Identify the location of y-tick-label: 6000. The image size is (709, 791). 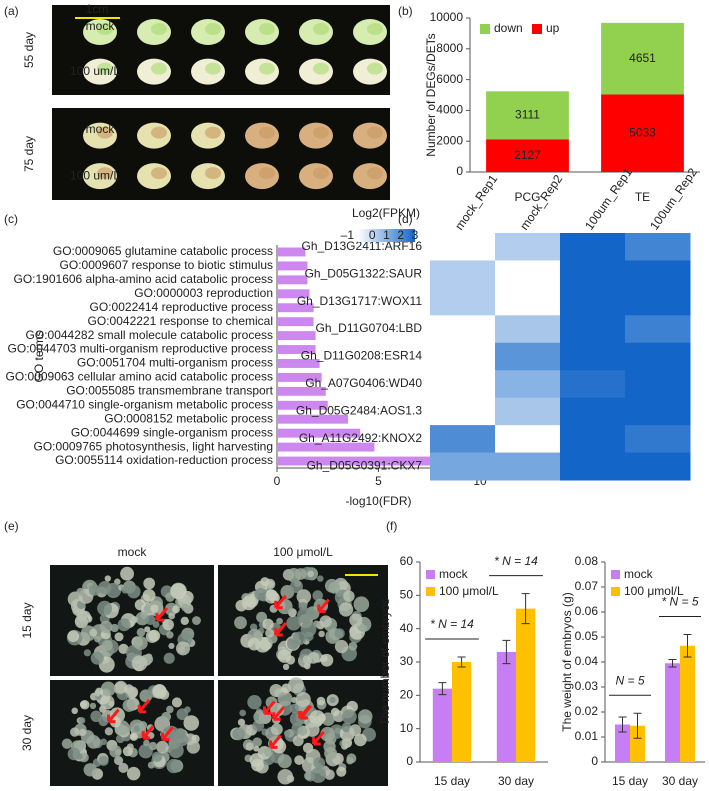
(449, 79).